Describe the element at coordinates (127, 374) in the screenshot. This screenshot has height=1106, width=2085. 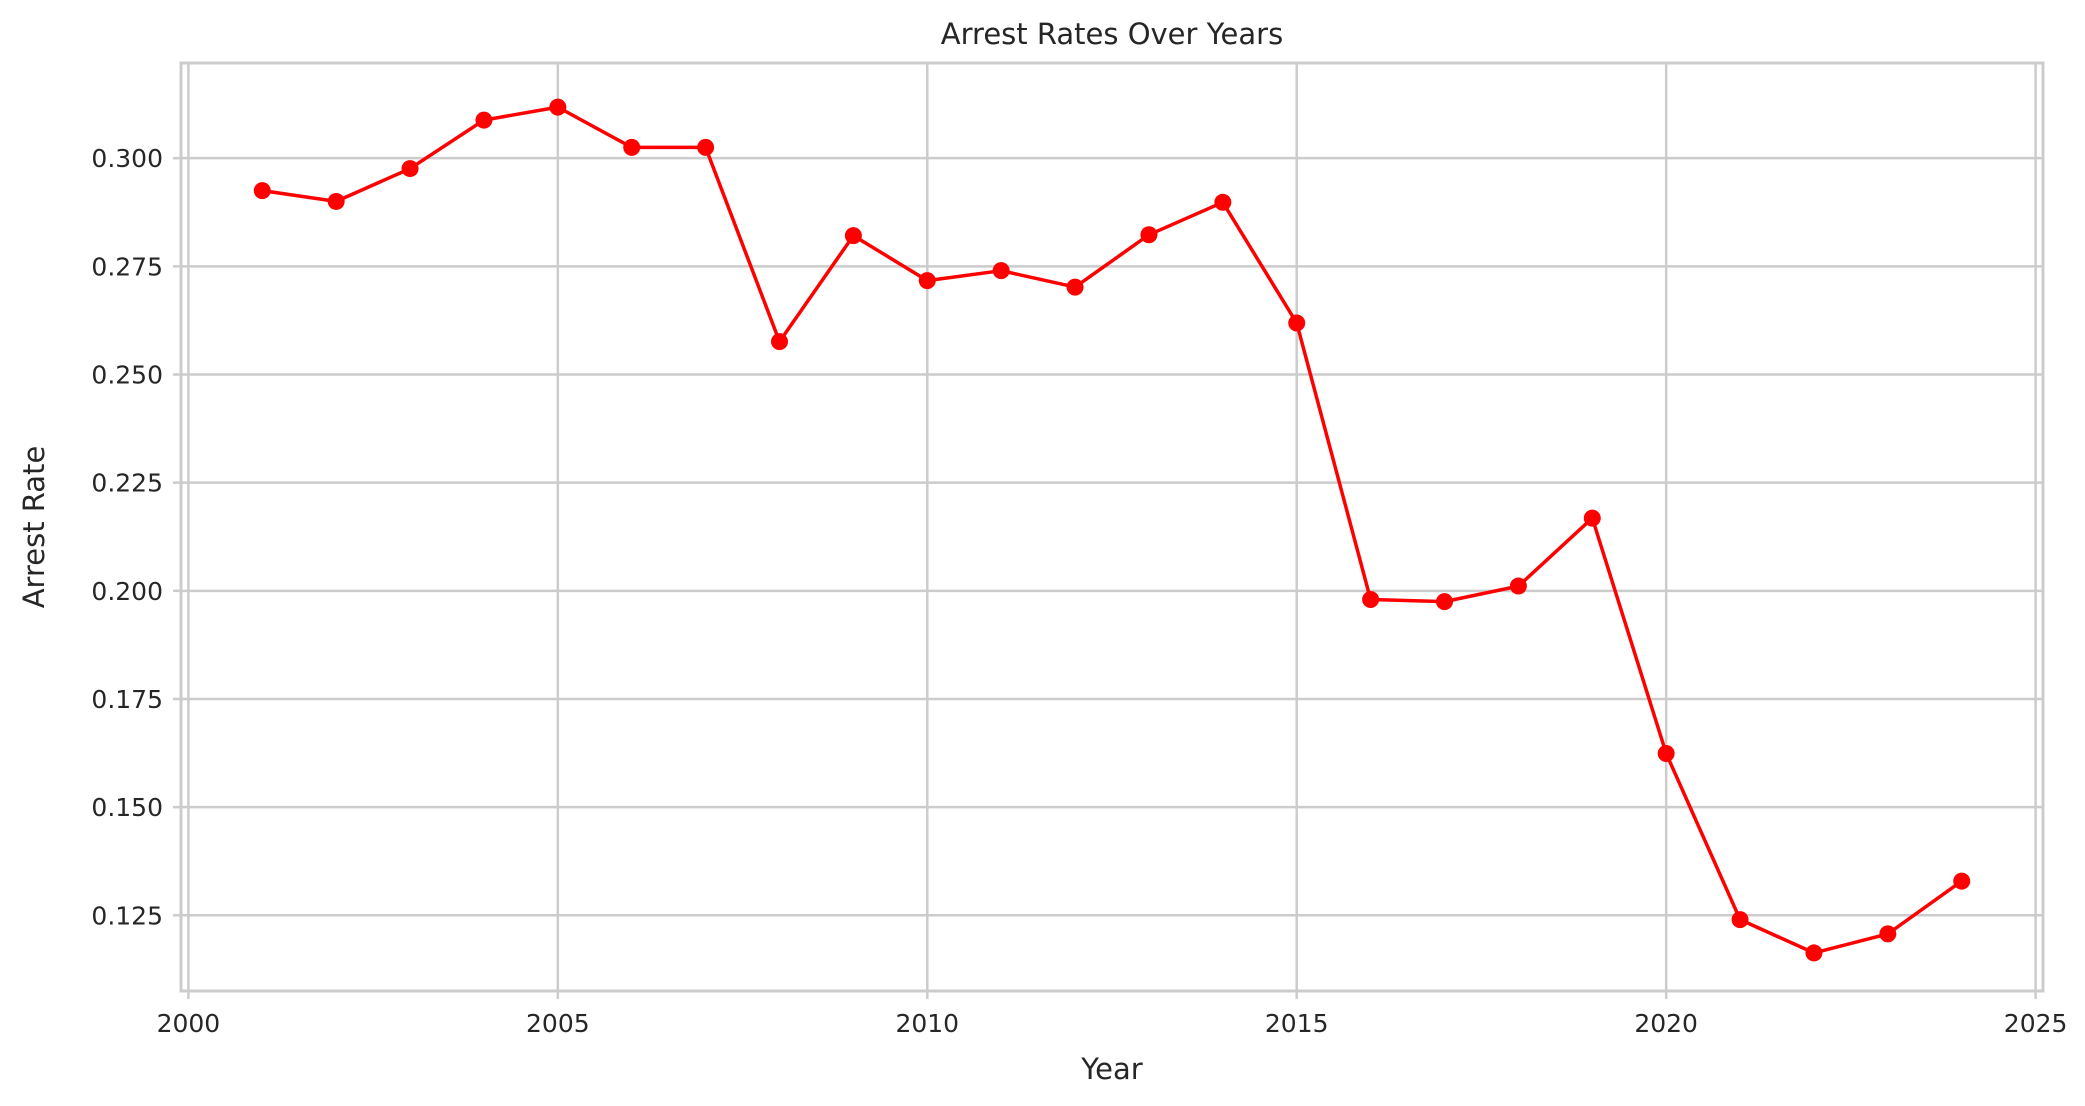
I see `y-tick-label: 0.250` at that location.